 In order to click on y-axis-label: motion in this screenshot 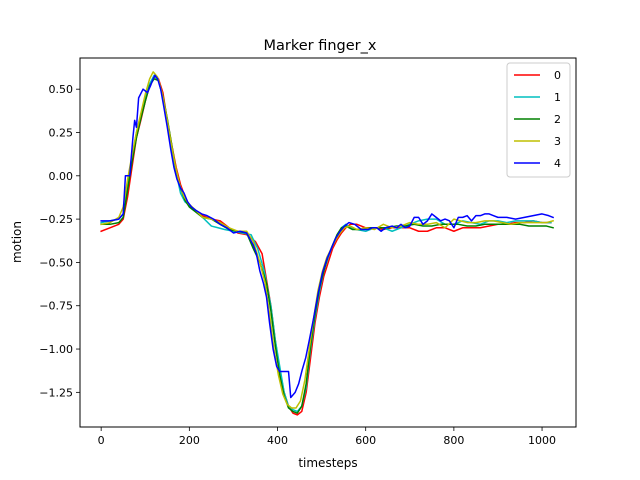, I will do `click(17, 242)`.